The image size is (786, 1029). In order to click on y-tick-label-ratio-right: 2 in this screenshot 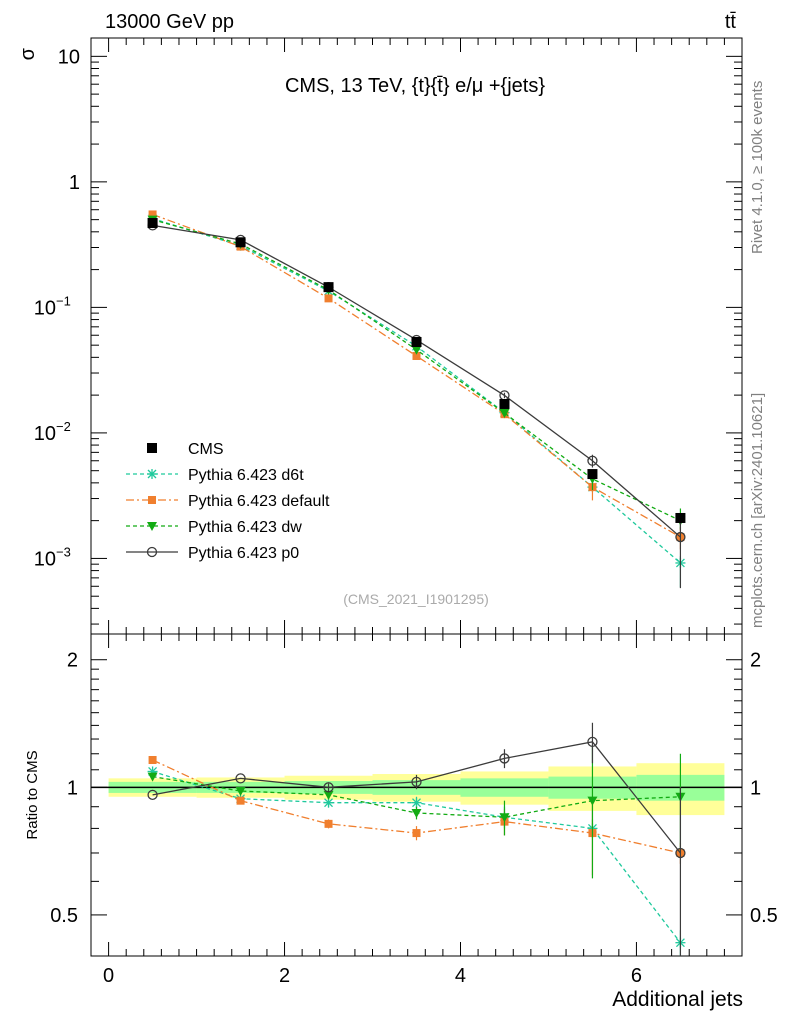, I will do `click(755, 661)`.